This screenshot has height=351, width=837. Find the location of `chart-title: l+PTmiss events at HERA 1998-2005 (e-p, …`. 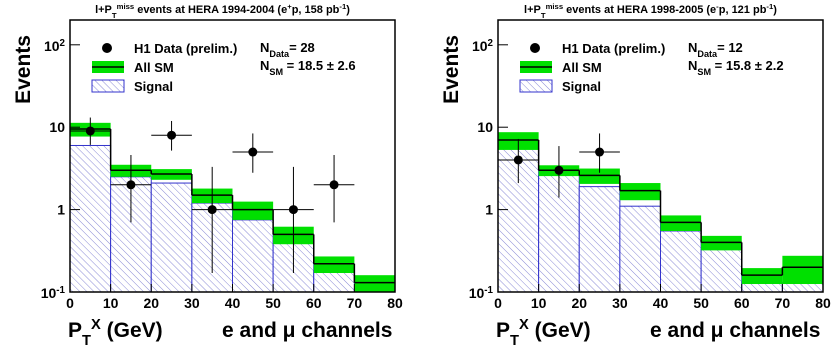

chart-title: l+PTmiss events at HERA 1998-2005 (e-p, … is located at coordinates (650, 11).